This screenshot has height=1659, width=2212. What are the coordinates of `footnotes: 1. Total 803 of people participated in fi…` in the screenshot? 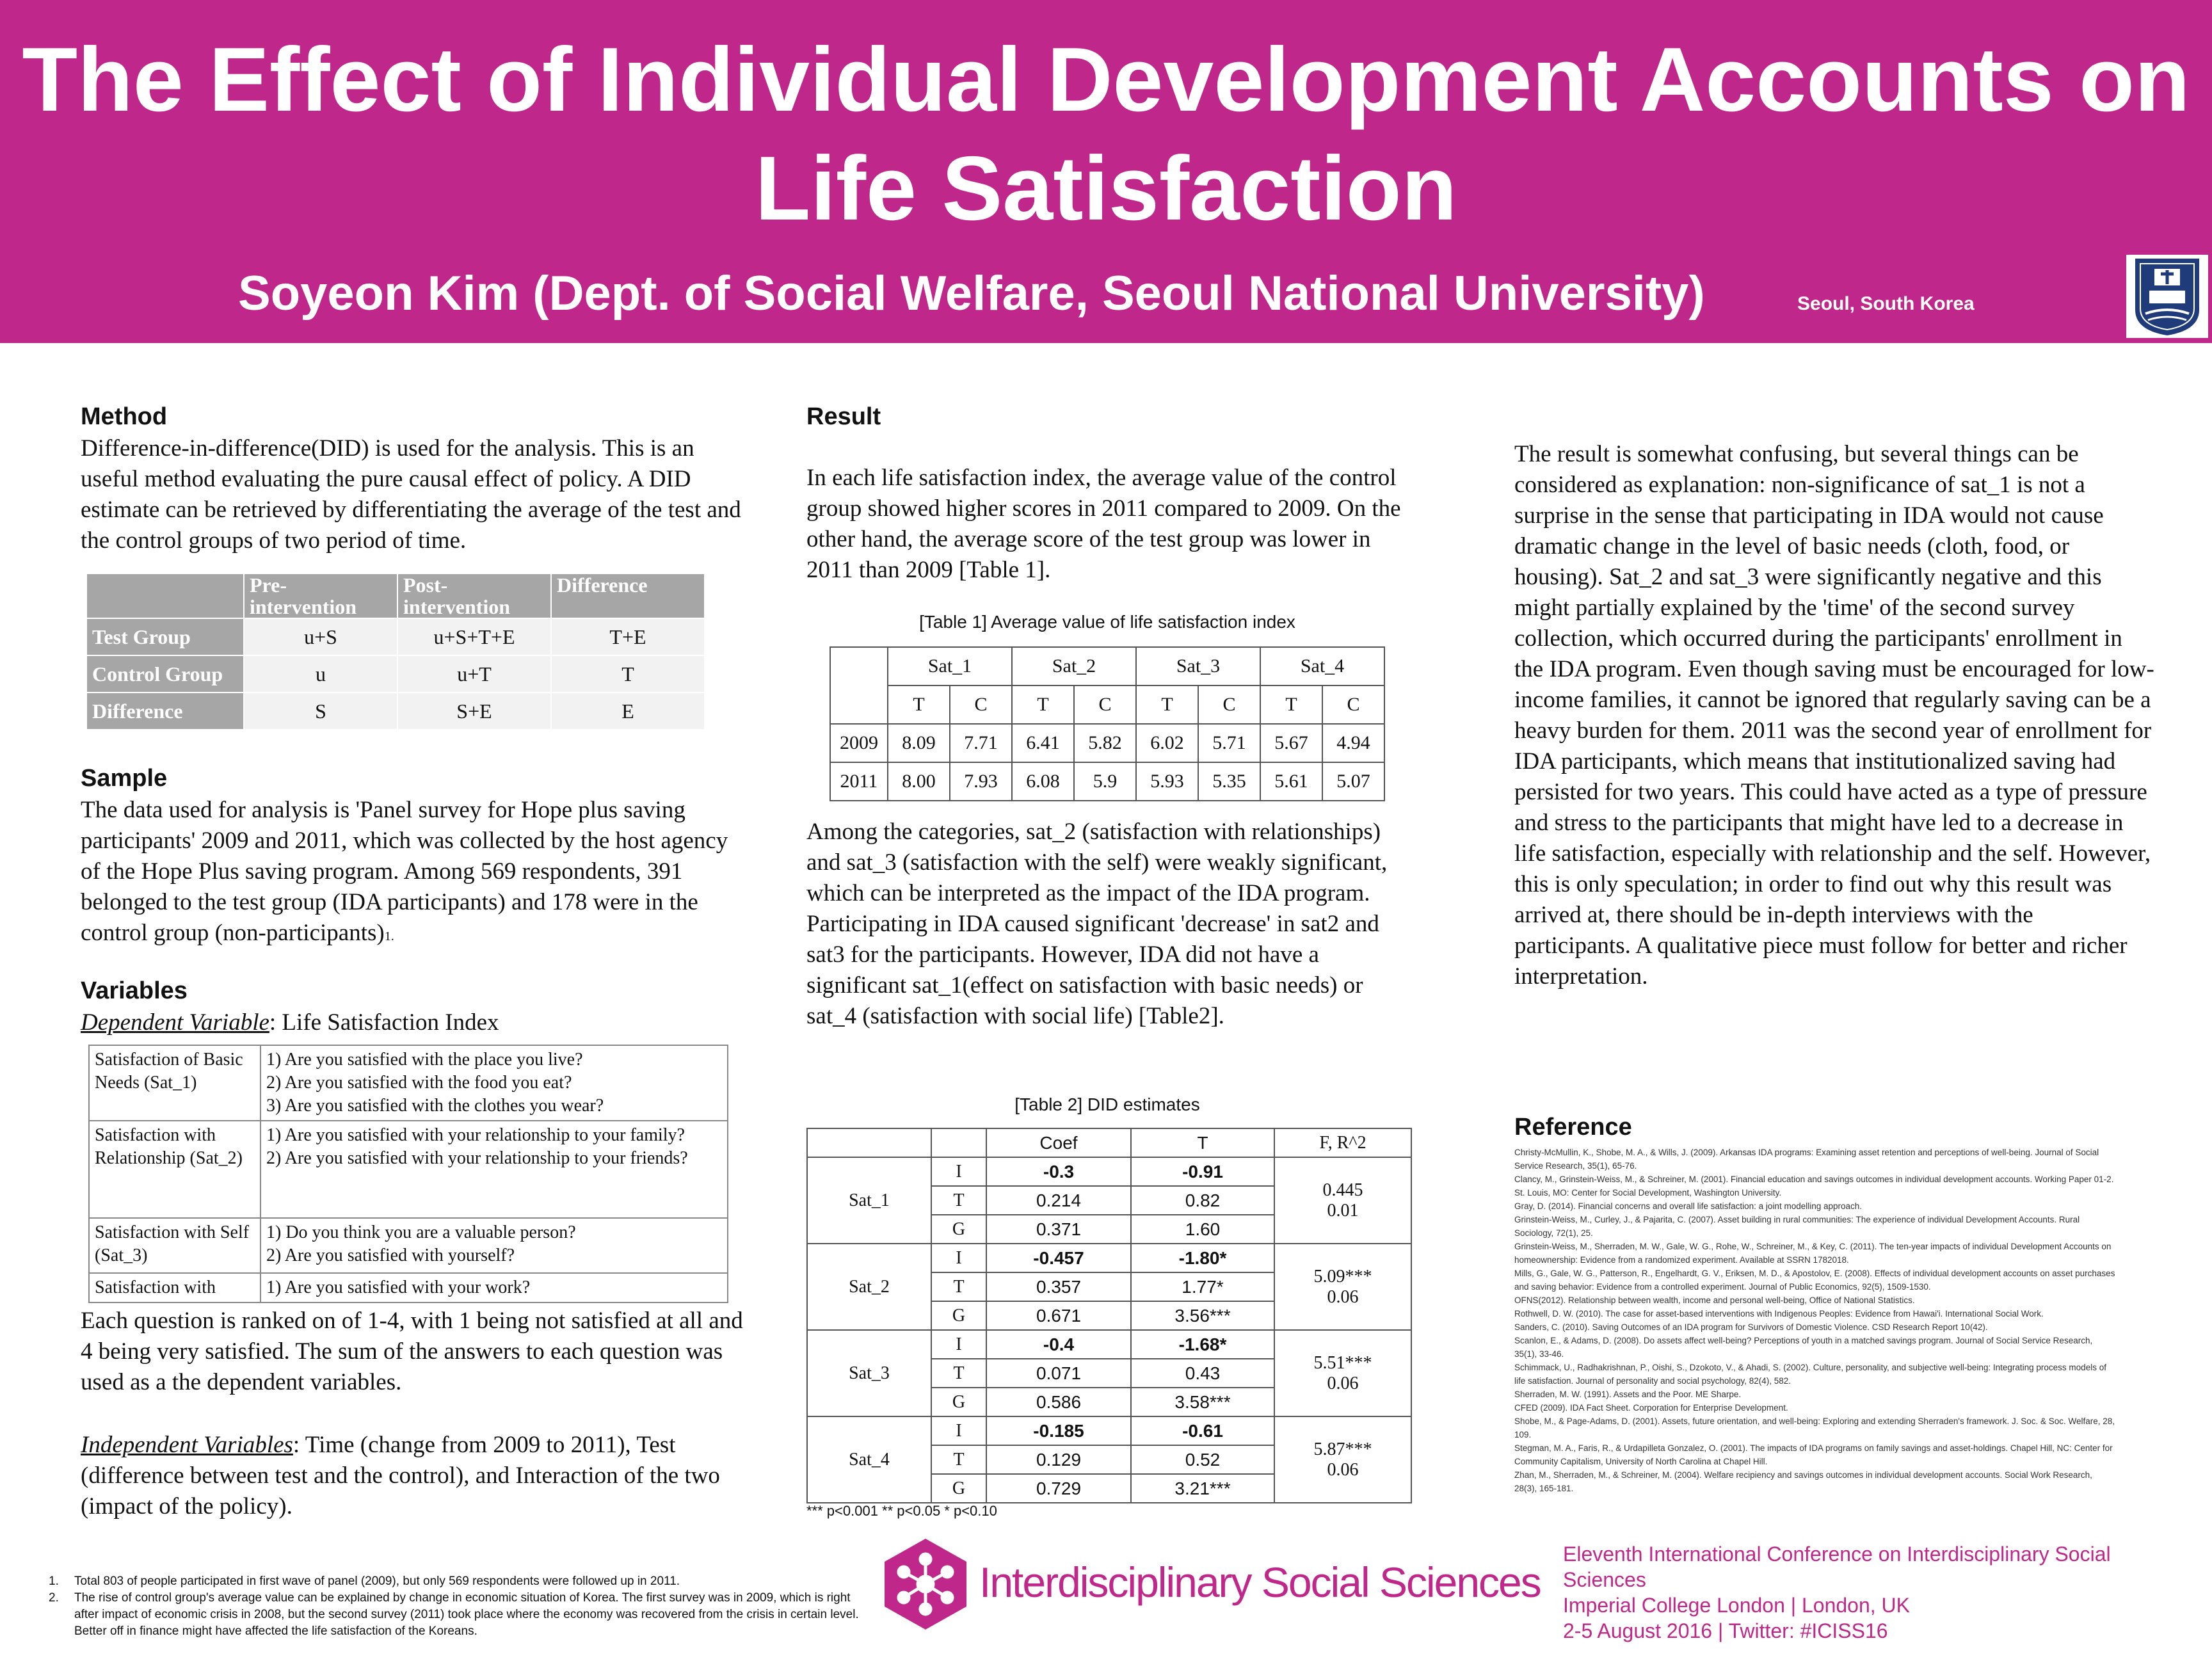 It's located at (455, 1606).